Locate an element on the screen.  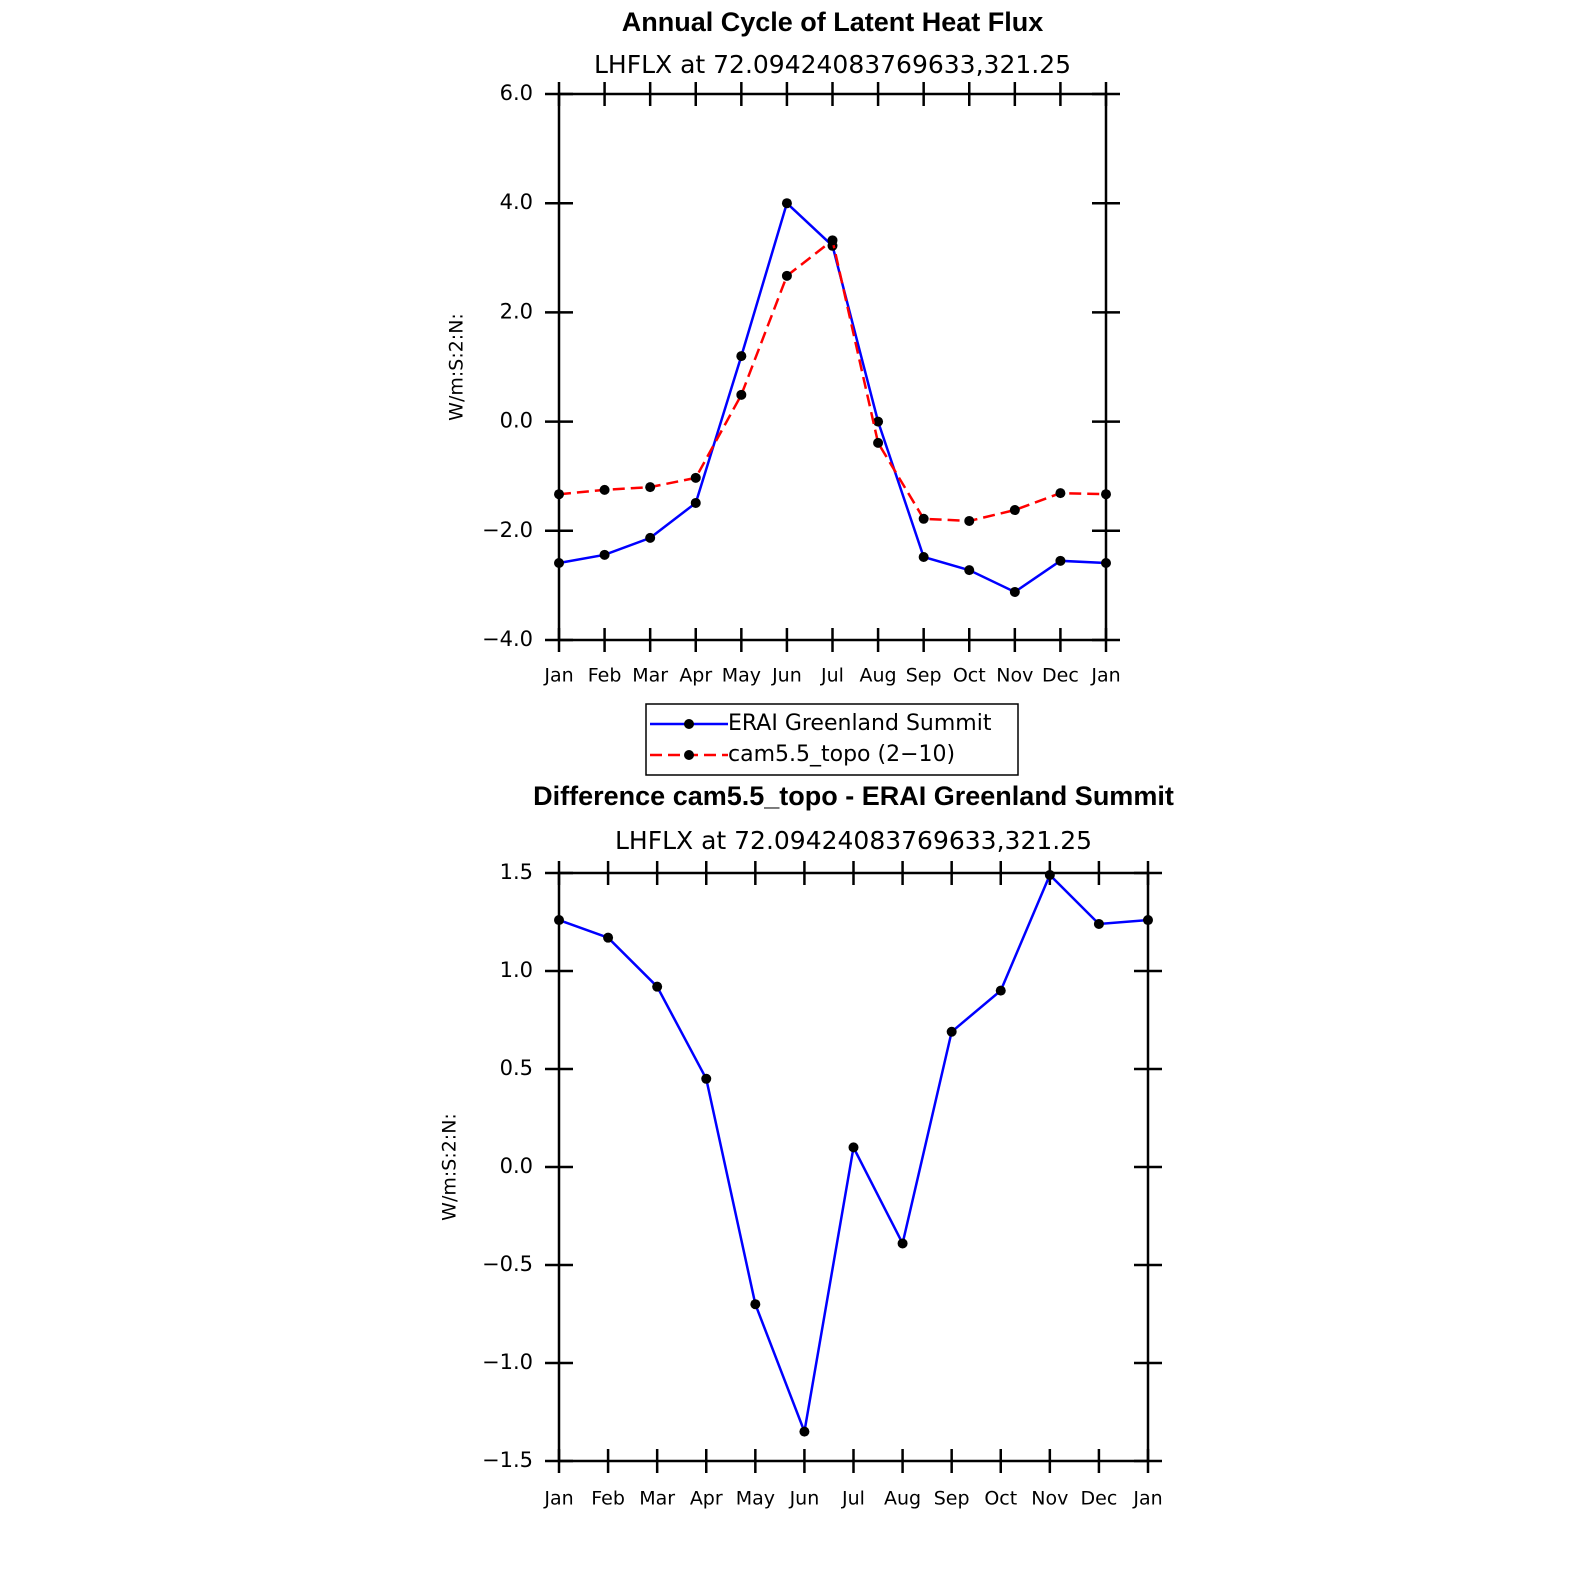
y-tick-label: 0.5 is located at coordinates (516, 1068).